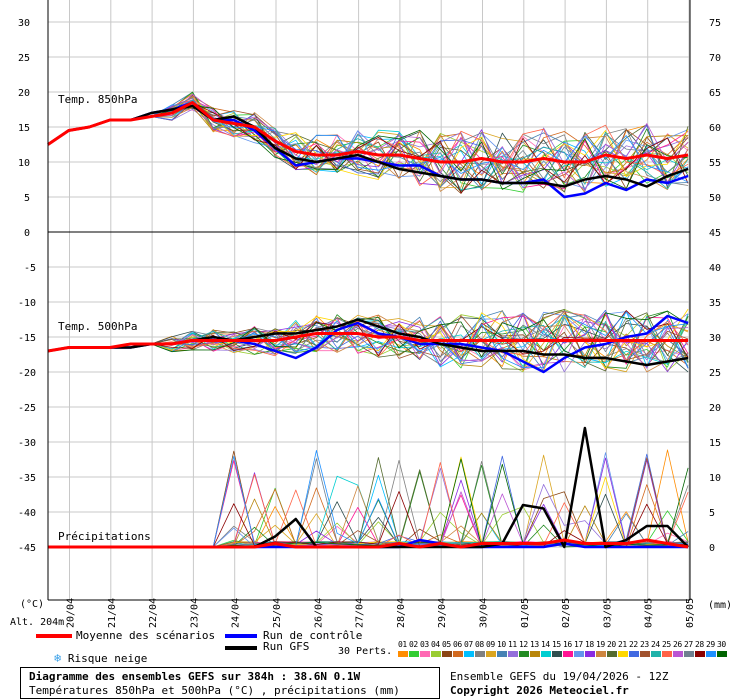  Describe the element at coordinates (525, 613) in the screenshot. I see `x-date-label: 01/05` at that location.